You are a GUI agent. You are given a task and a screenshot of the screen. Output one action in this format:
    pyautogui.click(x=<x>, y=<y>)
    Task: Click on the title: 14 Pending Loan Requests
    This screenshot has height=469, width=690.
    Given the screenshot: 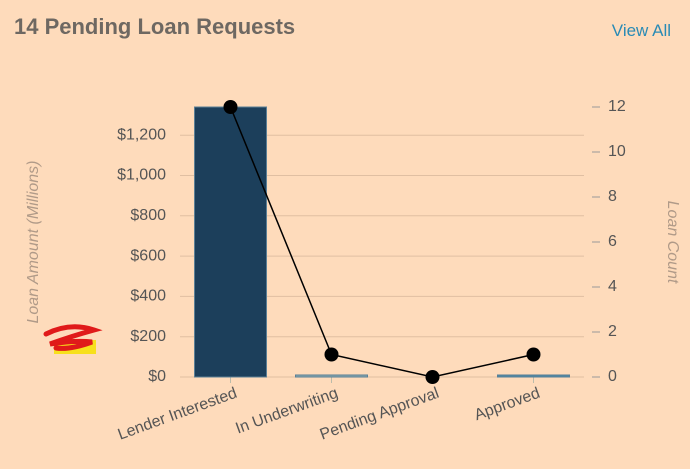 What is the action you would take?
    pyautogui.click(x=155, y=26)
    